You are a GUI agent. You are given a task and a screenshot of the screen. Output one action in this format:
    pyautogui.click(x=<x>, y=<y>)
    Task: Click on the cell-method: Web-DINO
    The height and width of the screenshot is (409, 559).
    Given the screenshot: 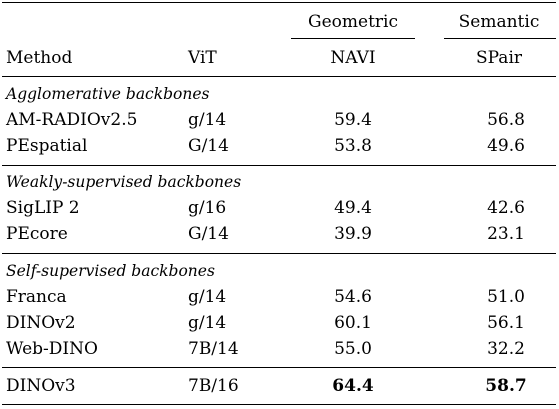 What is the action you would take?
    pyautogui.click(x=52, y=349)
    